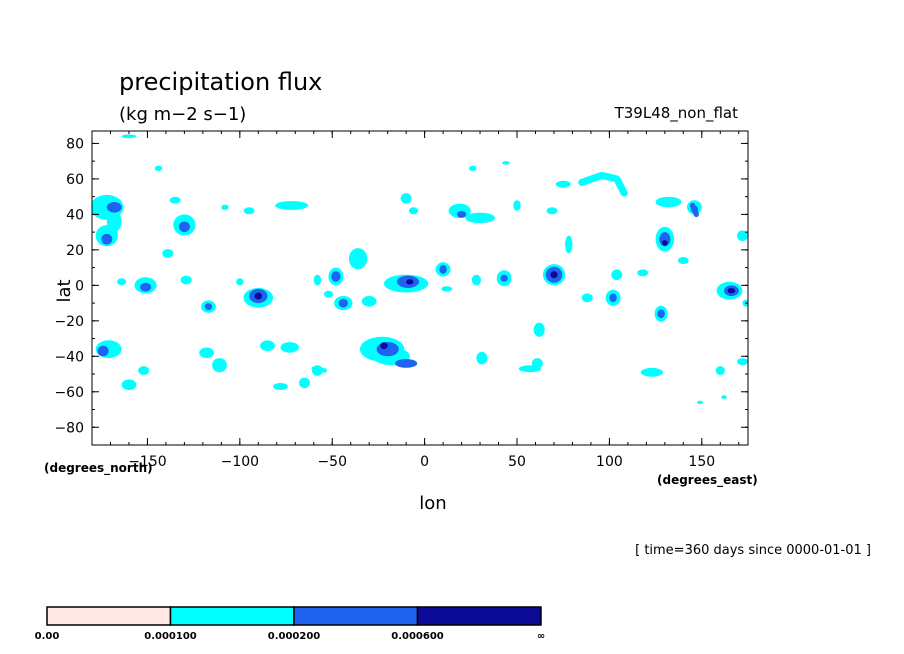 The image size is (904, 654). Describe the element at coordinates (75, 144) in the screenshot. I see `y-tick-label: 80` at that location.